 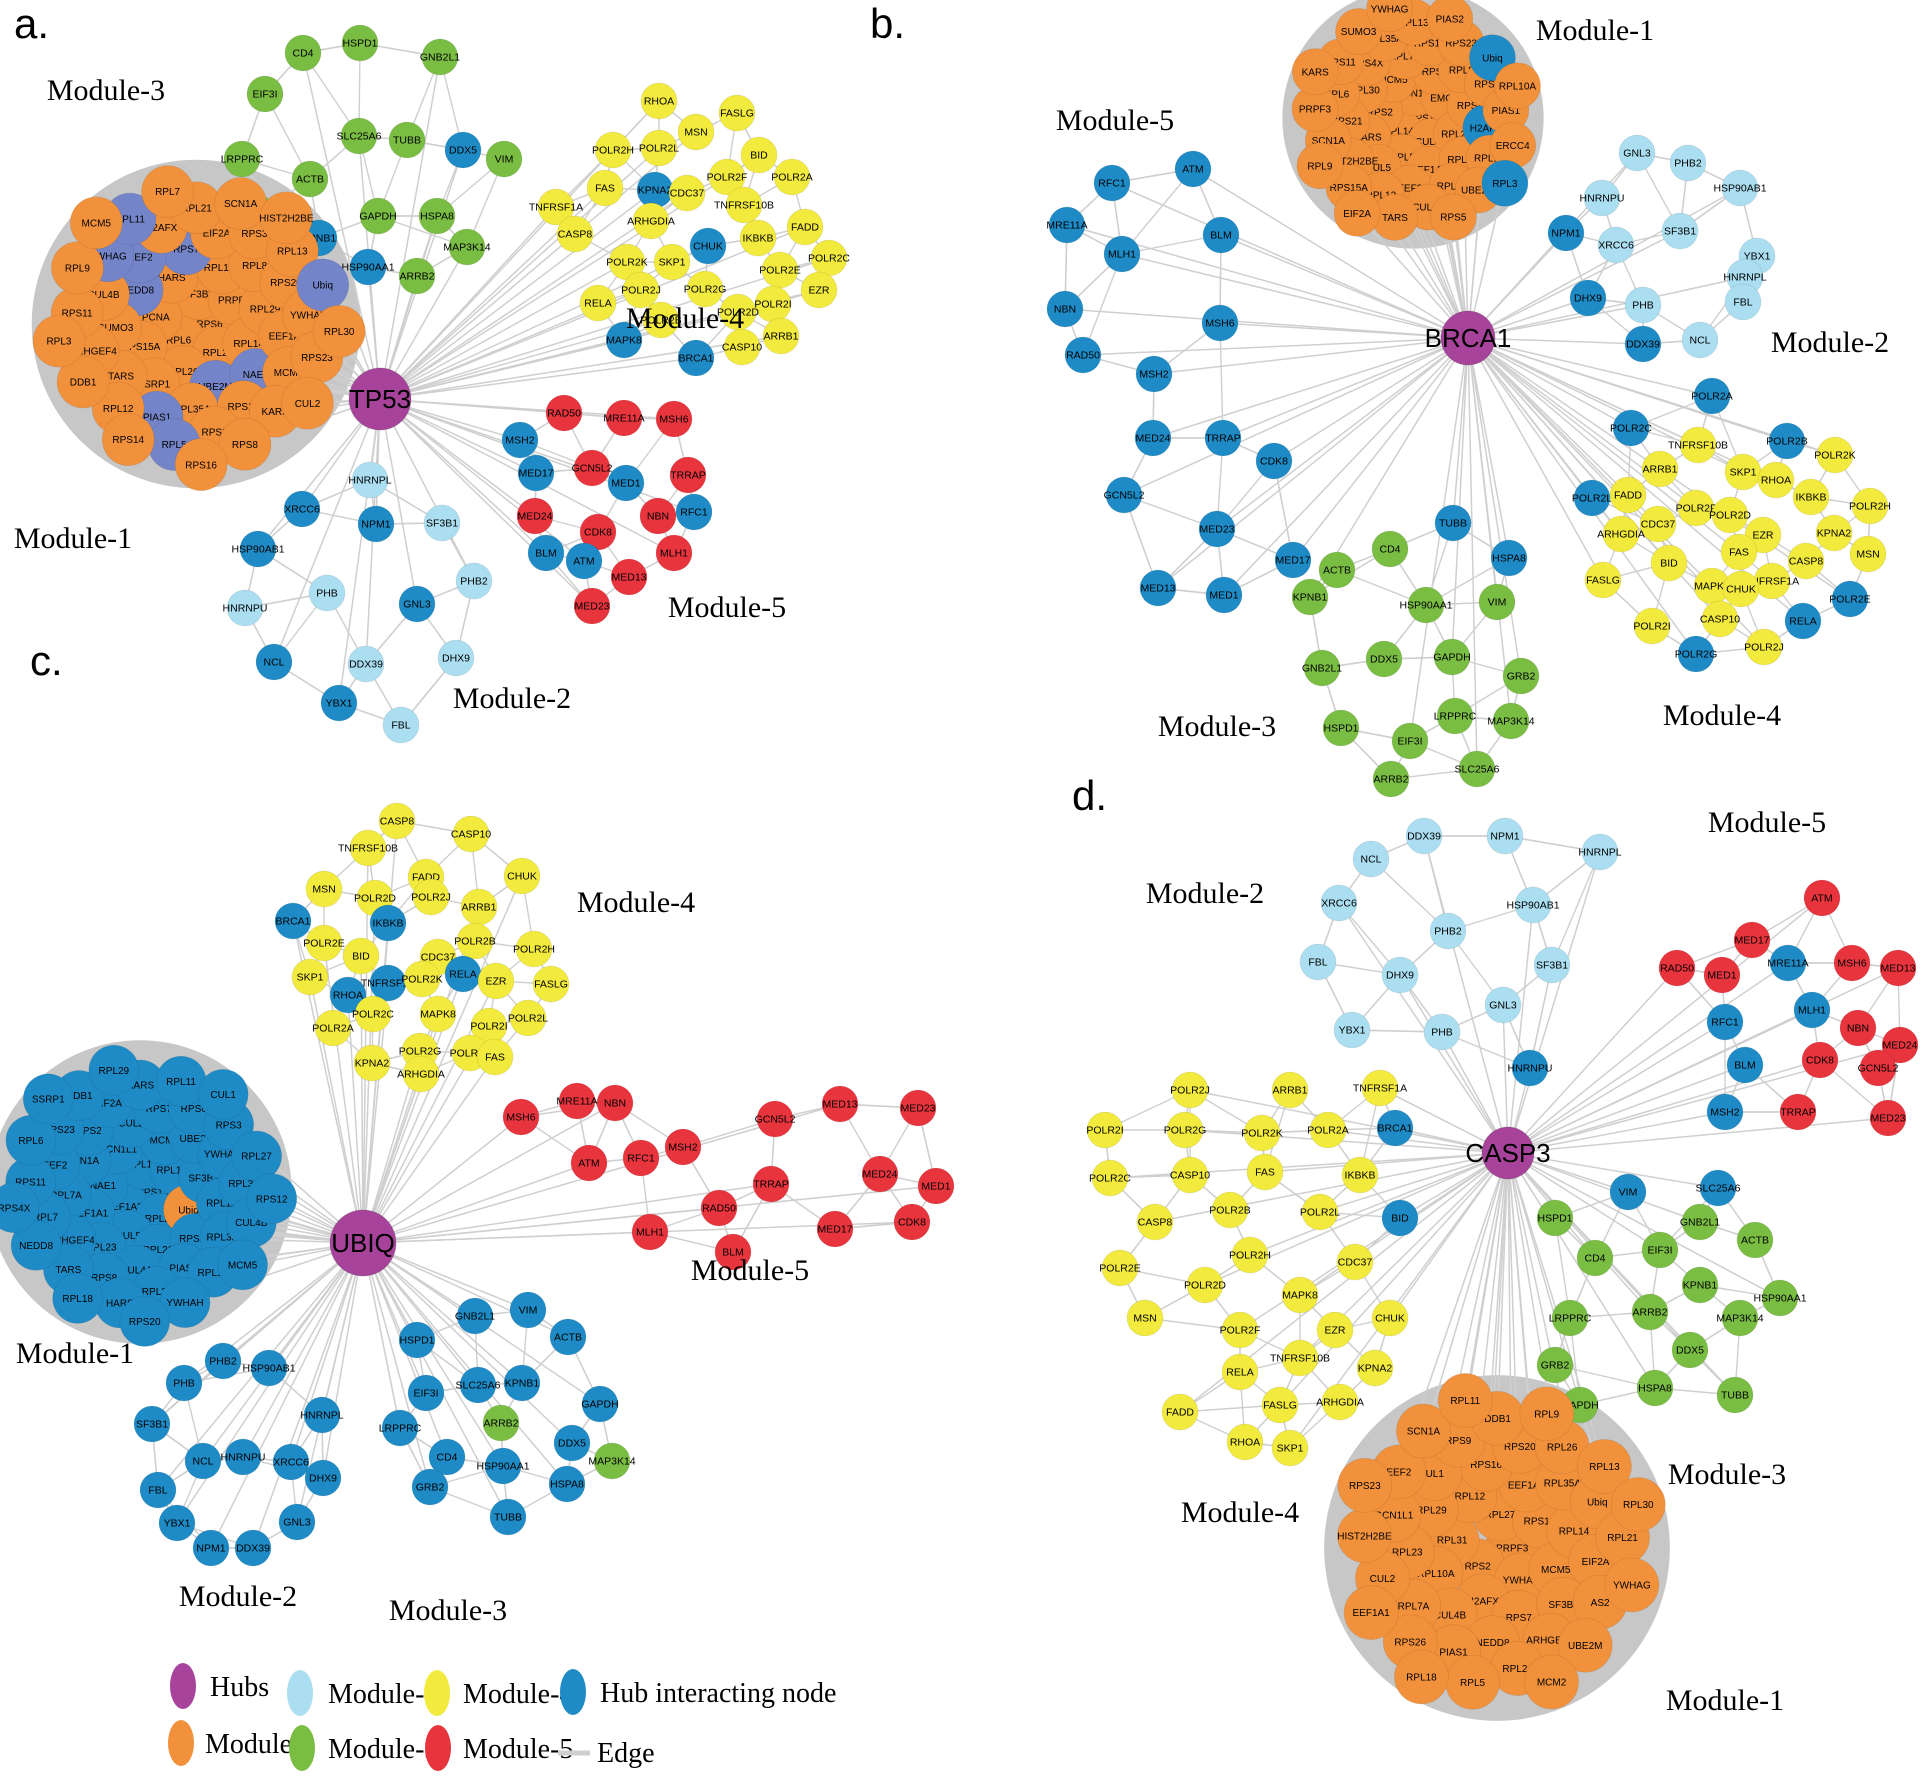 What do you see at coordinates (499, 1748) in the screenshot?
I see `legend-item-module-5: Module-5` at bounding box center [499, 1748].